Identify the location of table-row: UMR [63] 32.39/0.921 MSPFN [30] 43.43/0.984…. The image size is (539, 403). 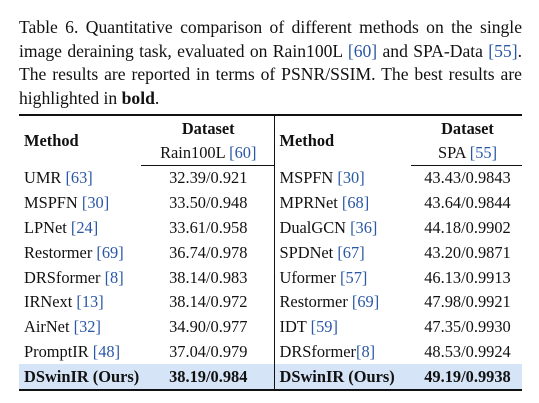
(270, 178).